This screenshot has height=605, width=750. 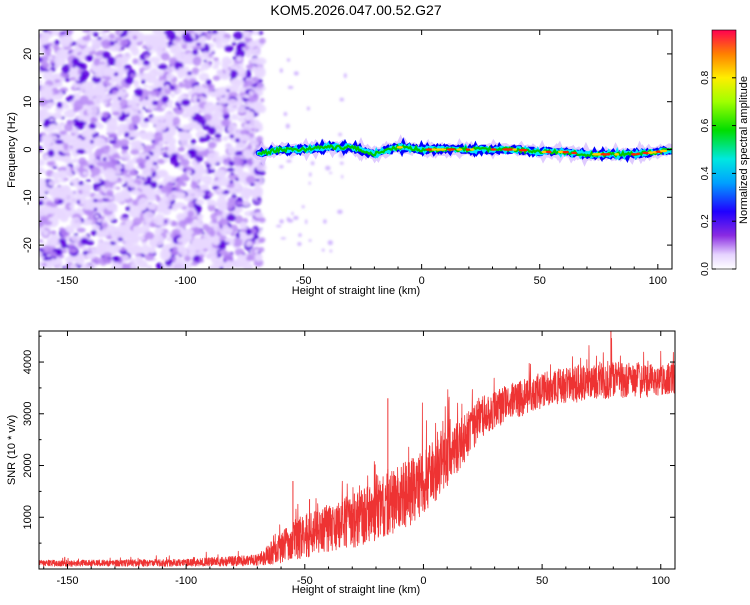 What do you see at coordinates (12, 450) in the screenshot?
I see `snr-ylabel: SNR (10 * v/v)` at bounding box center [12, 450].